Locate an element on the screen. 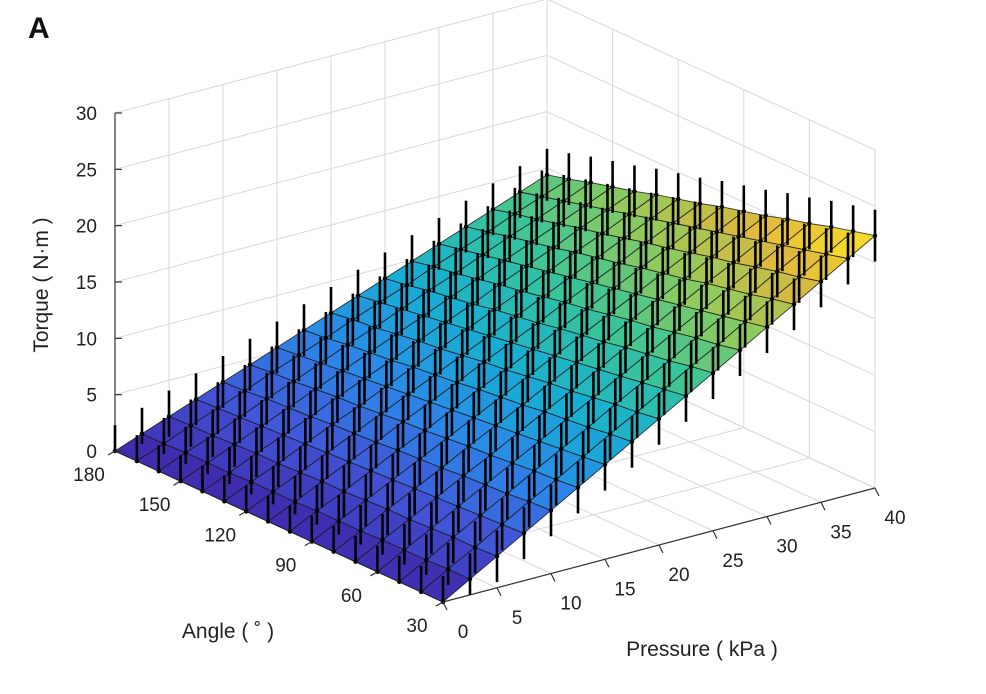 This screenshot has height=694, width=986. y-tick-label: 90 is located at coordinates (285, 566).